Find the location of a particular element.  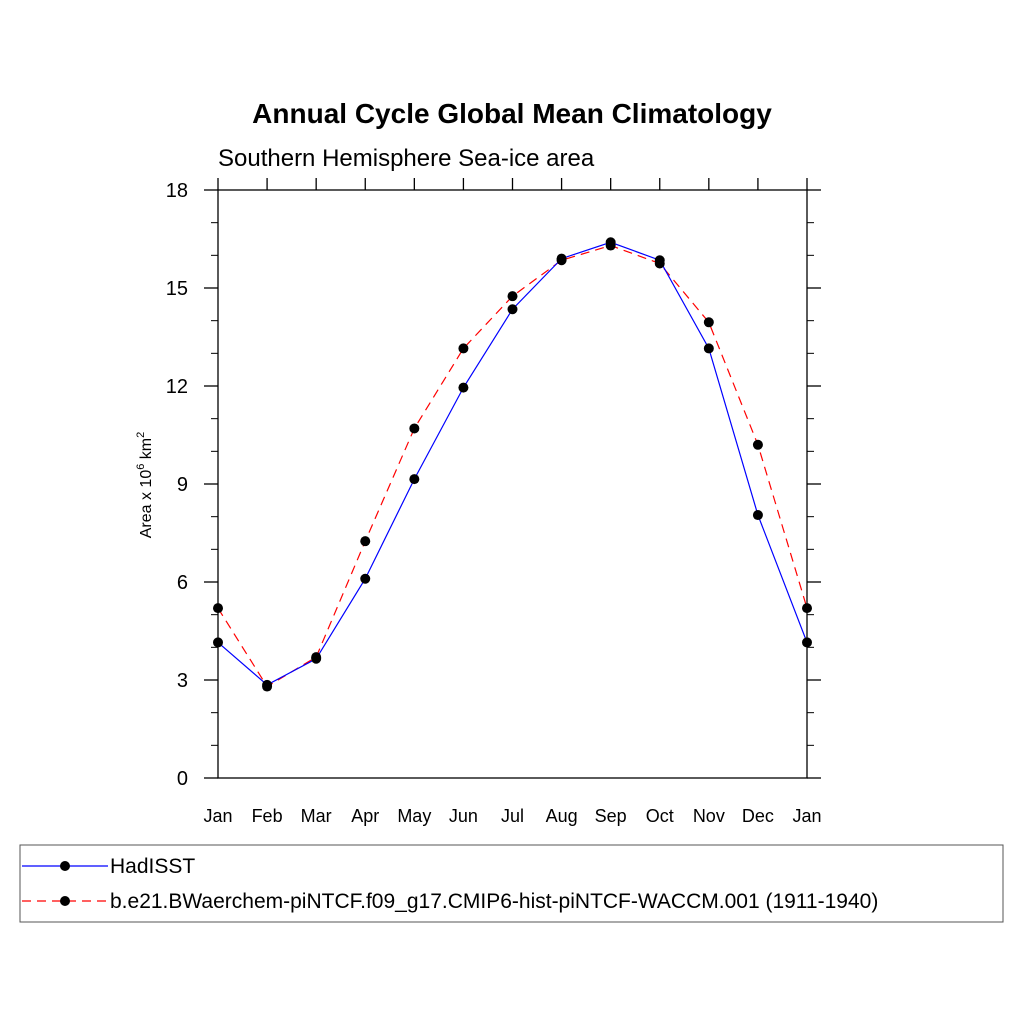

y-tick-label: 3 is located at coordinates (182, 681).